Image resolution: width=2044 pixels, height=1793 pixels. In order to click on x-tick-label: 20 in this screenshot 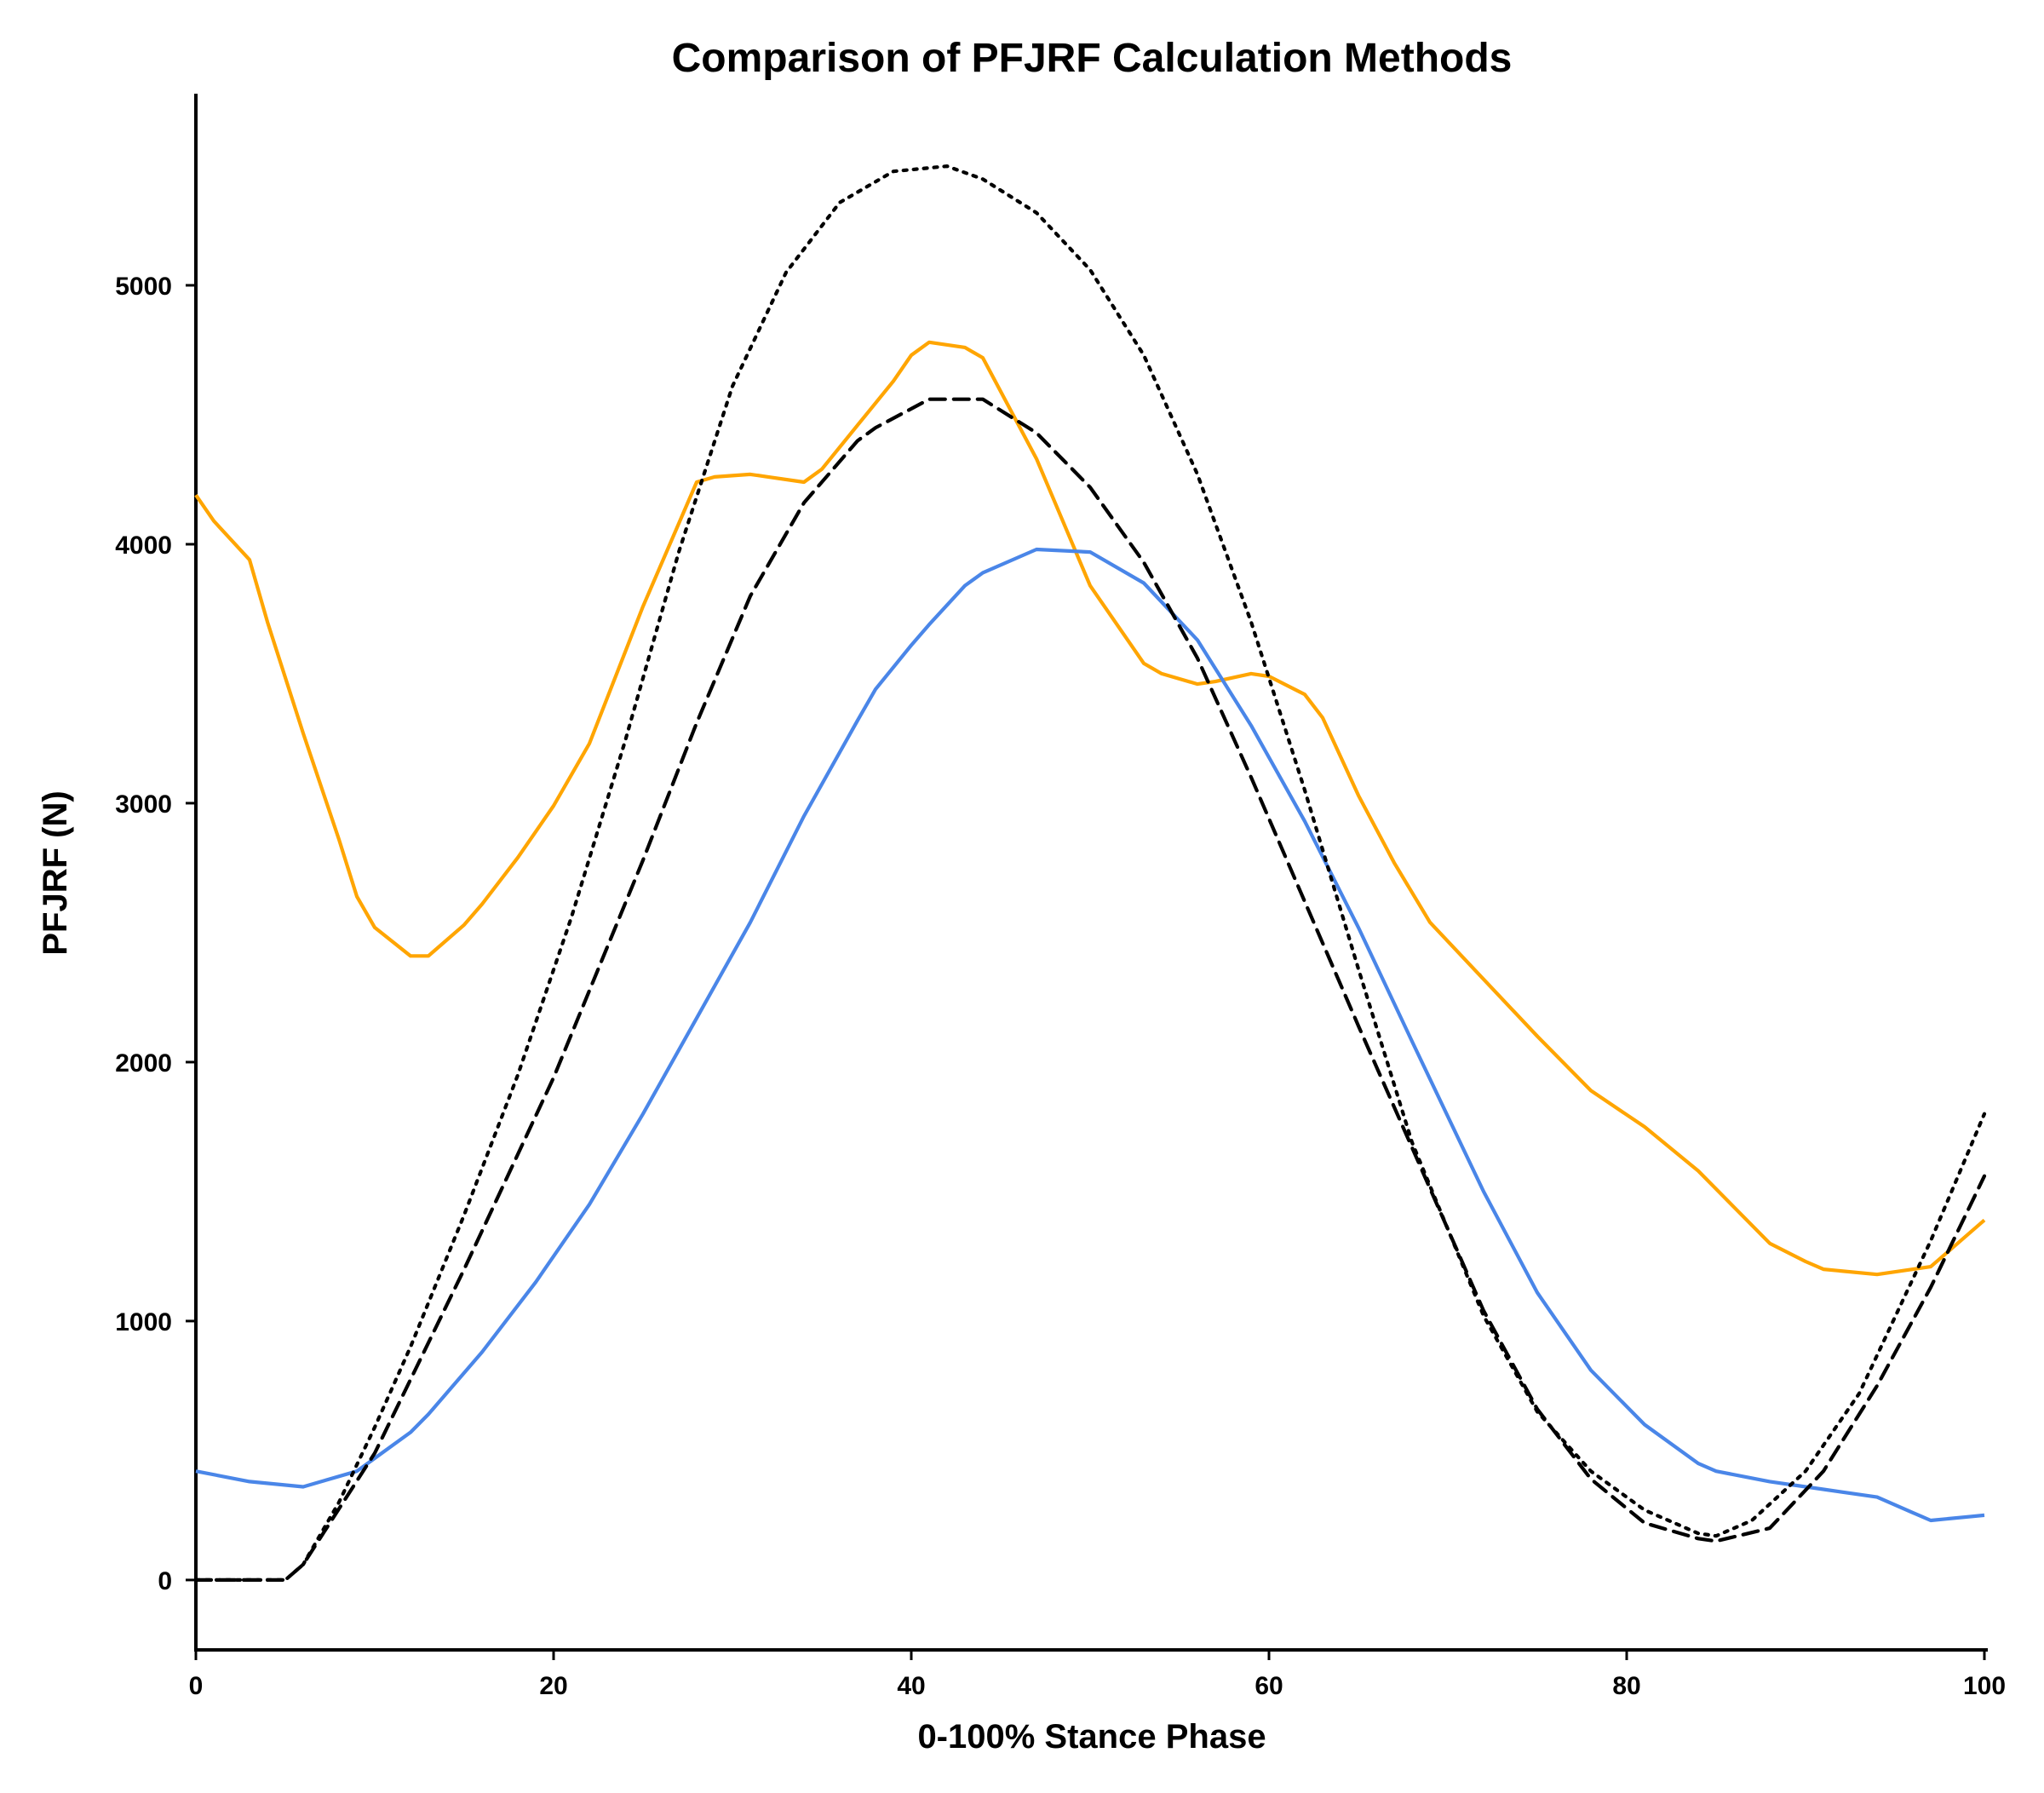, I will do `click(553, 1686)`.